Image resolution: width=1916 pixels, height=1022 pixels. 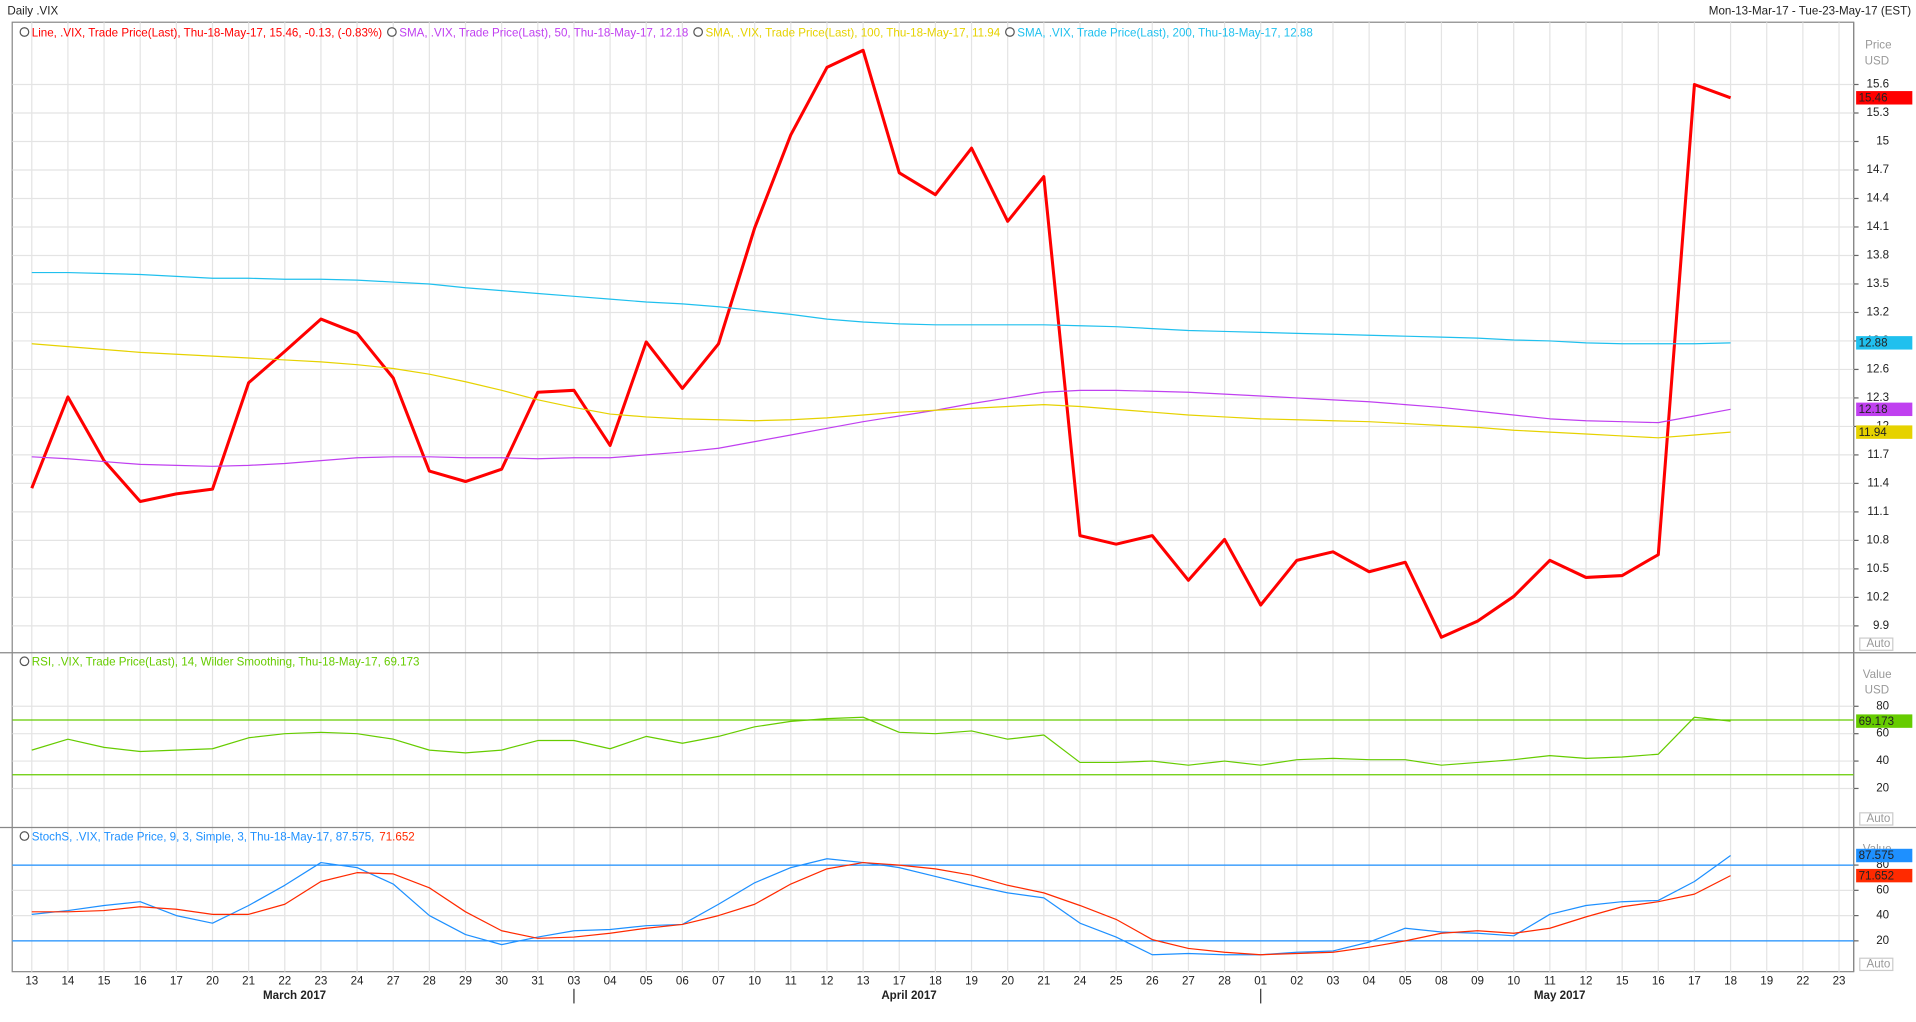 I want to click on x-tick-label: 29, so click(x=465, y=981).